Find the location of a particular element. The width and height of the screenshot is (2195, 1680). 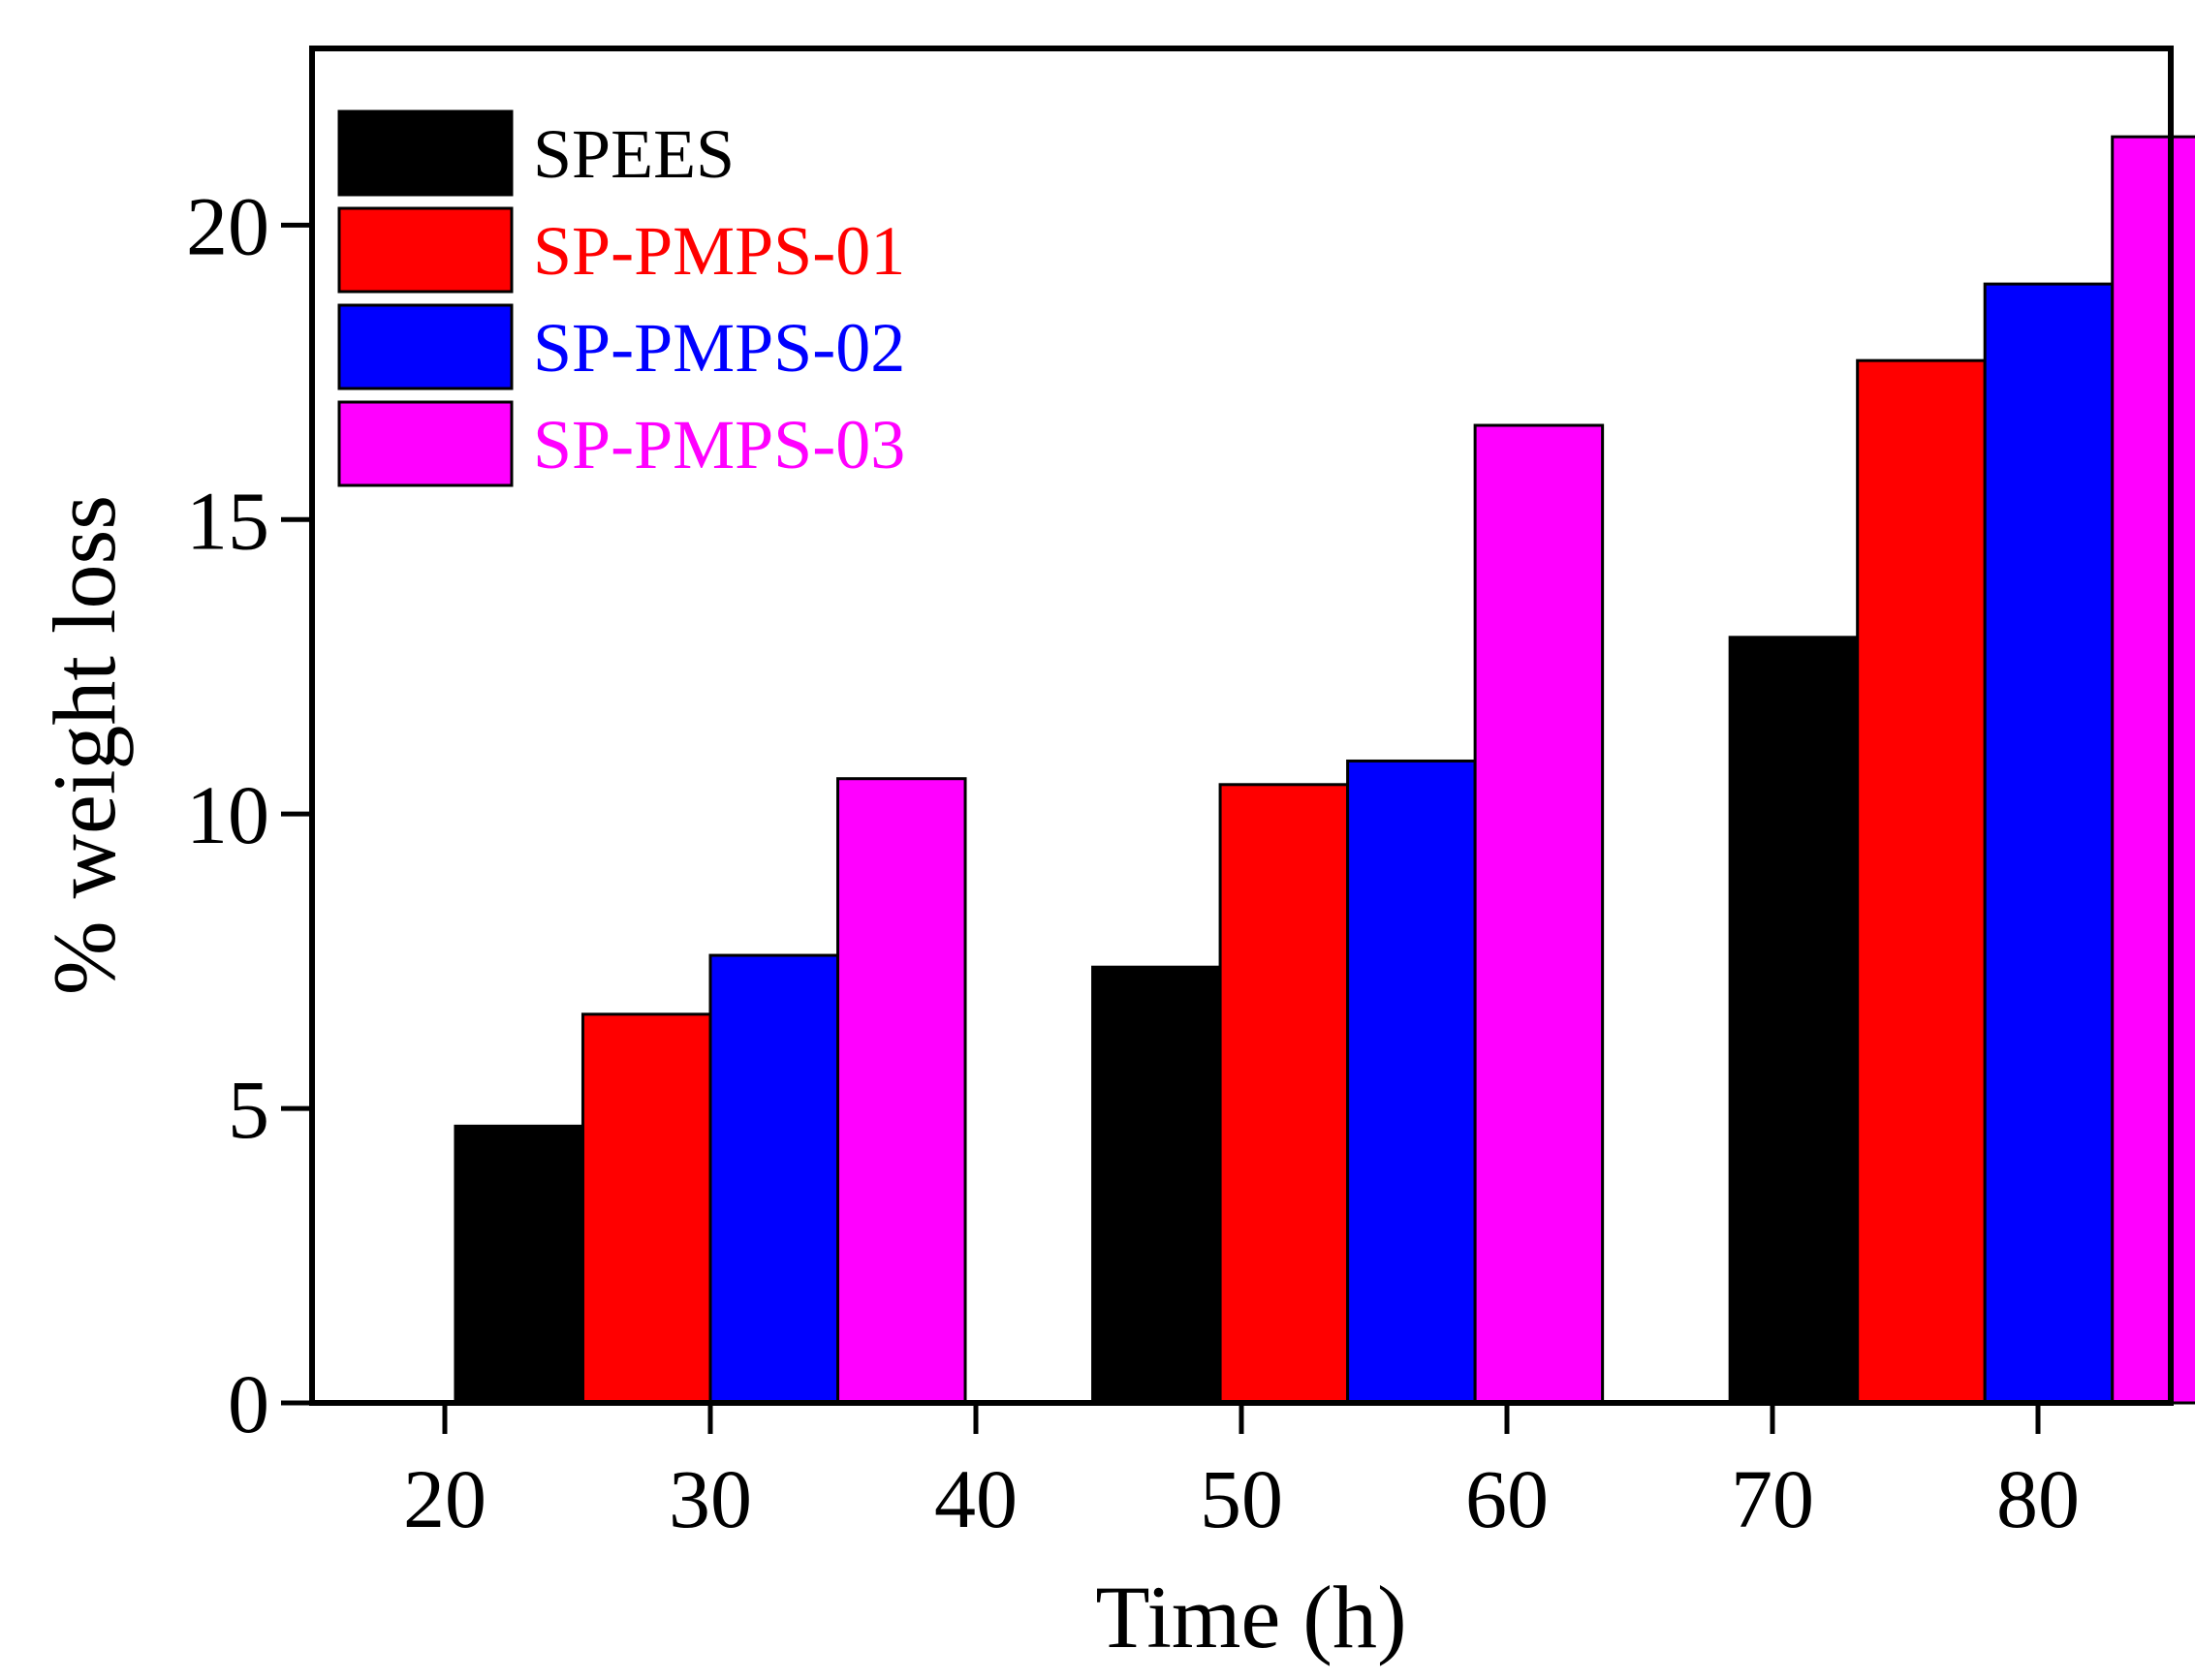

x-tick-label: 80 is located at coordinates (2038, 1498).